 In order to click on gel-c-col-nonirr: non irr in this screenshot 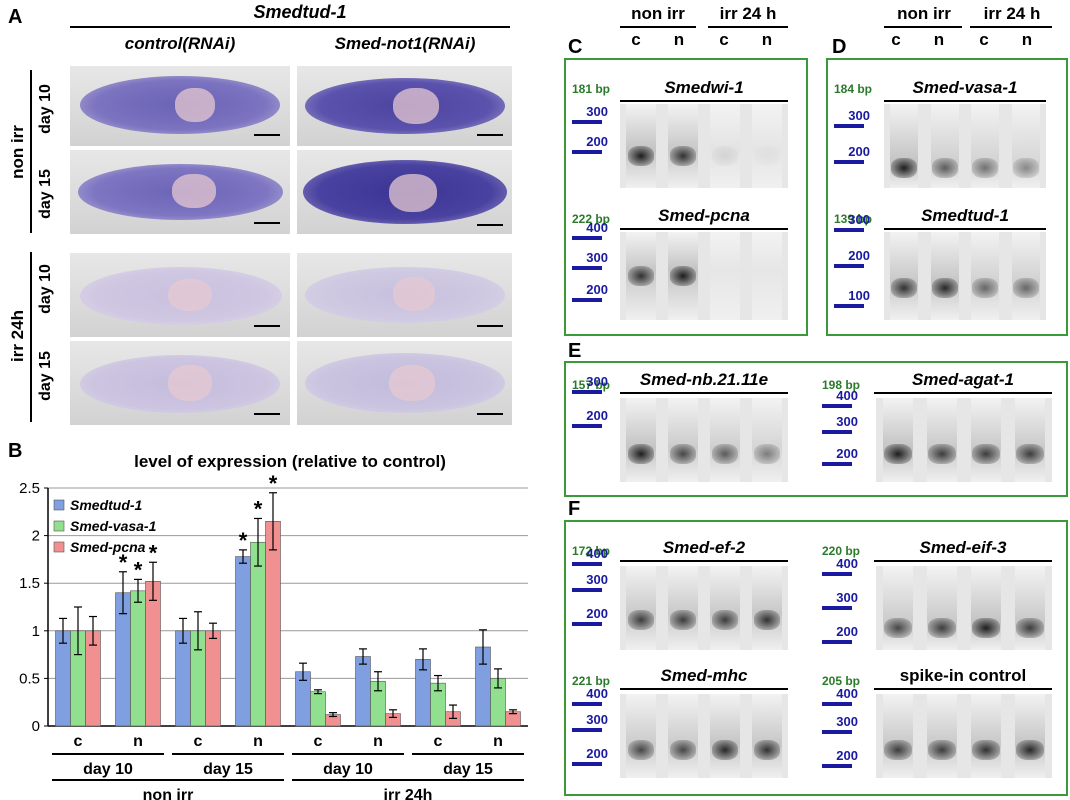, I will do `click(658, 13)`.